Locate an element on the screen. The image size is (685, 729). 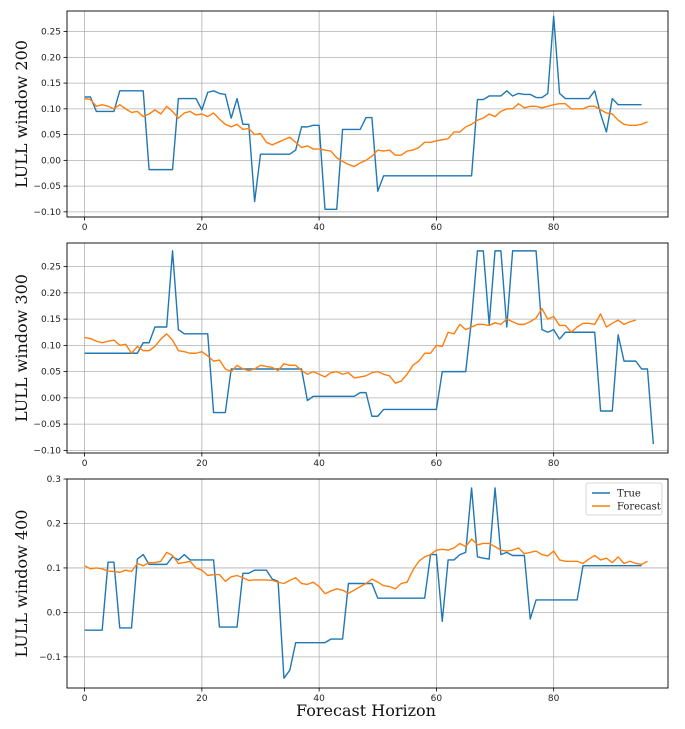
y-axis-label: LULL window 400 is located at coordinates (21, 584).